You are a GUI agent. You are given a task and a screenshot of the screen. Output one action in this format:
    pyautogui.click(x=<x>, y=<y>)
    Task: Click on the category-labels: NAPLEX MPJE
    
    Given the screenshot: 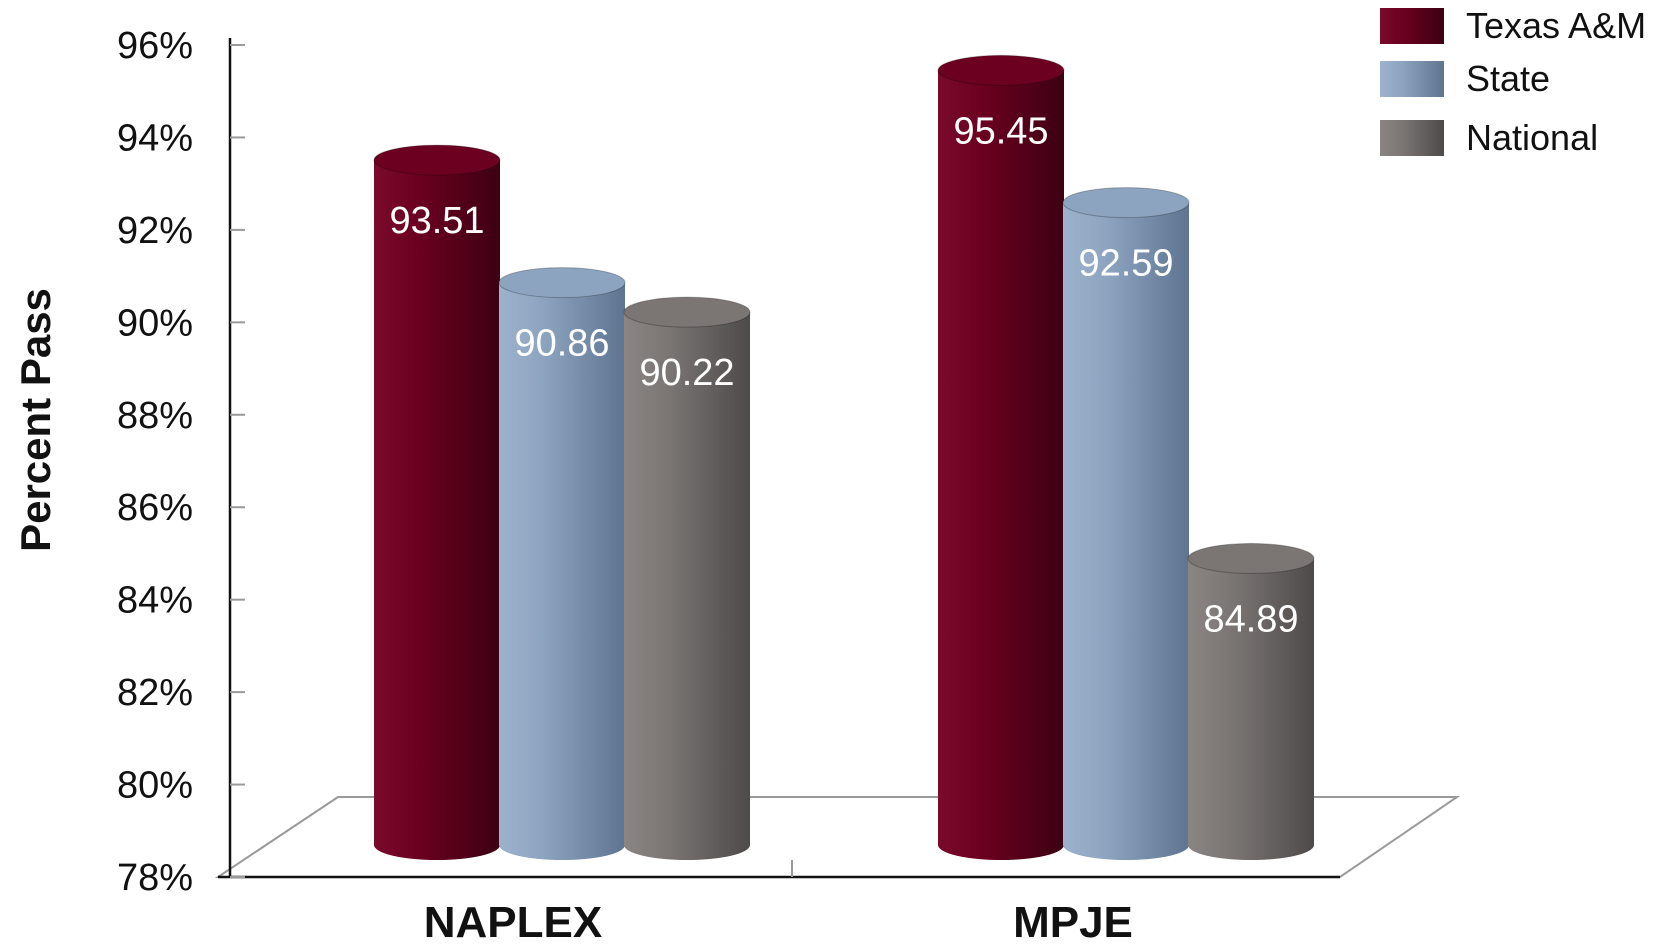 What is the action you would take?
    pyautogui.click(x=778, y=922)
    